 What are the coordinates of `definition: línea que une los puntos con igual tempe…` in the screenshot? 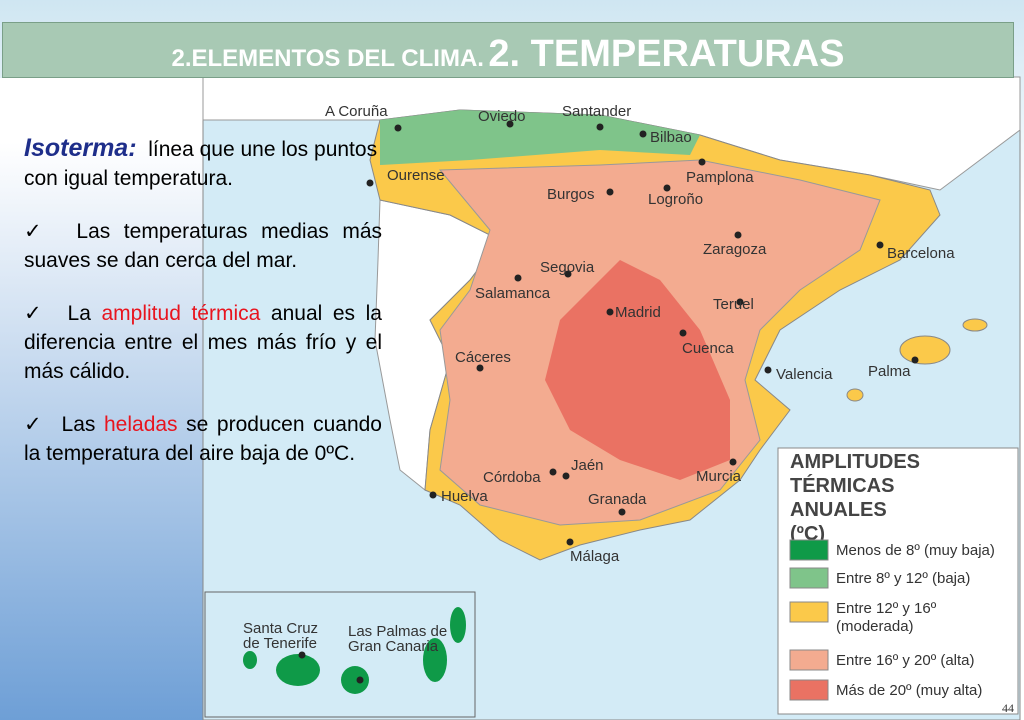 It's located at (201, 164).